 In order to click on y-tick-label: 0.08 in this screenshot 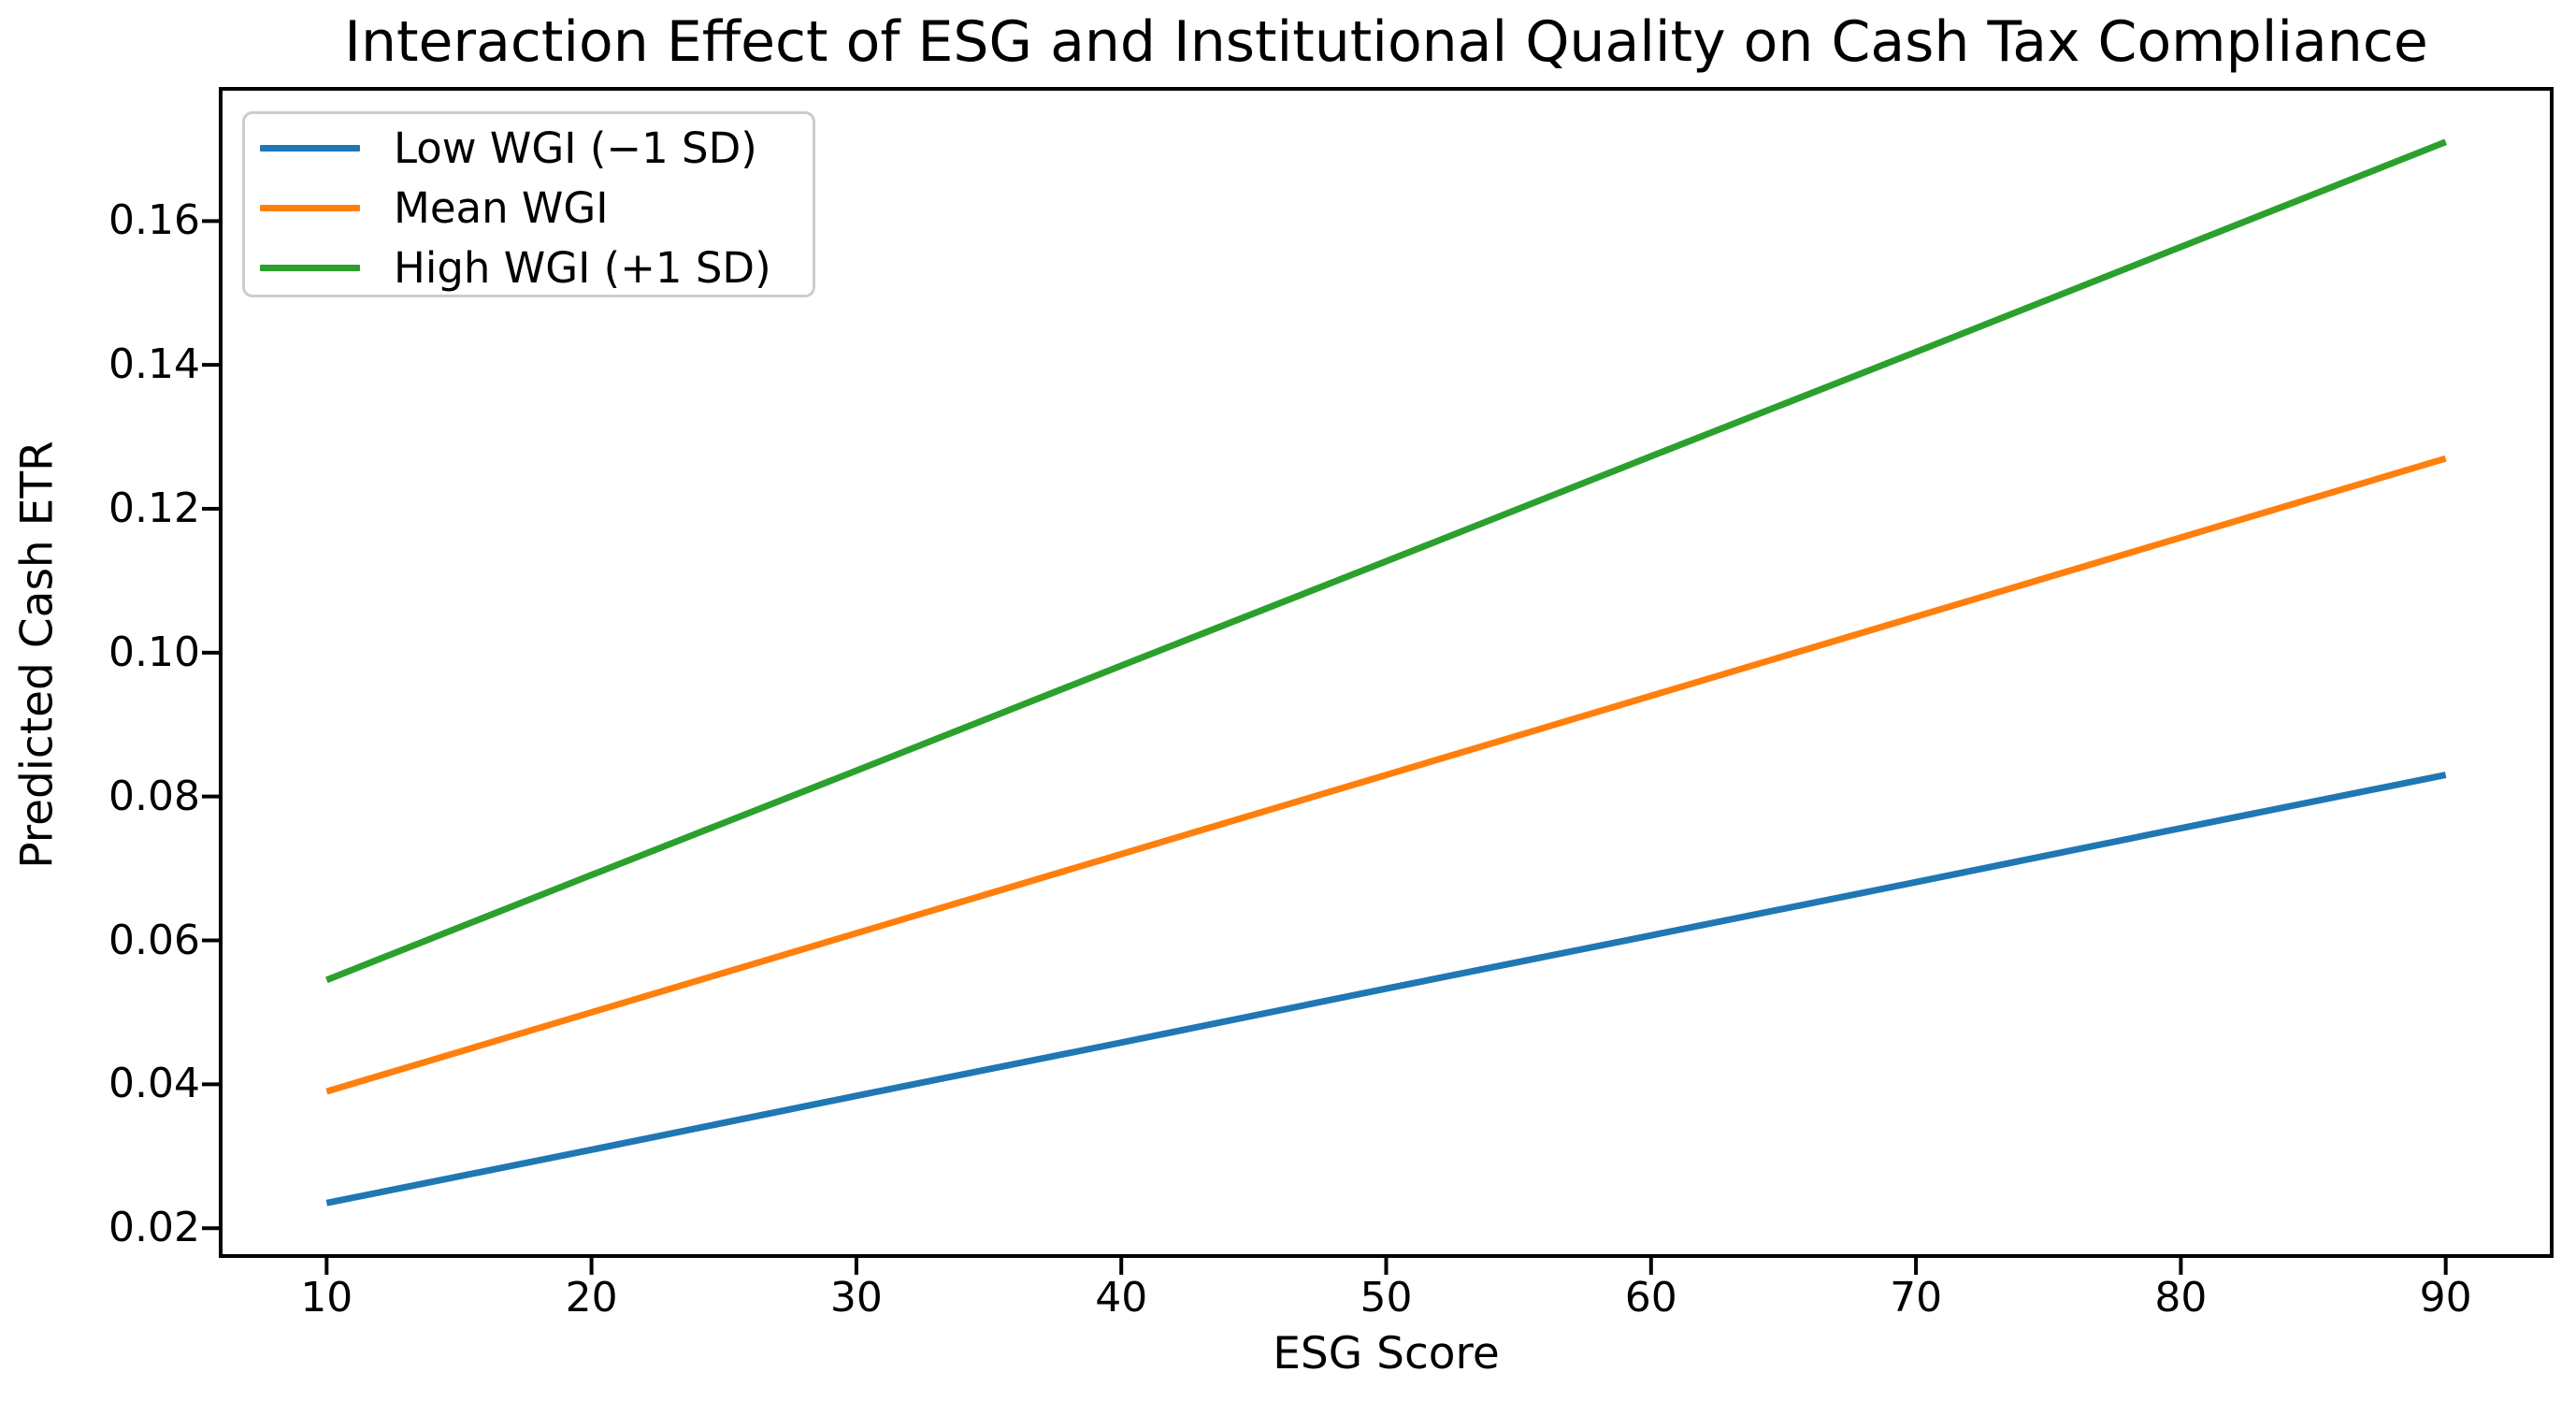, I will do `click(154, 796)`.